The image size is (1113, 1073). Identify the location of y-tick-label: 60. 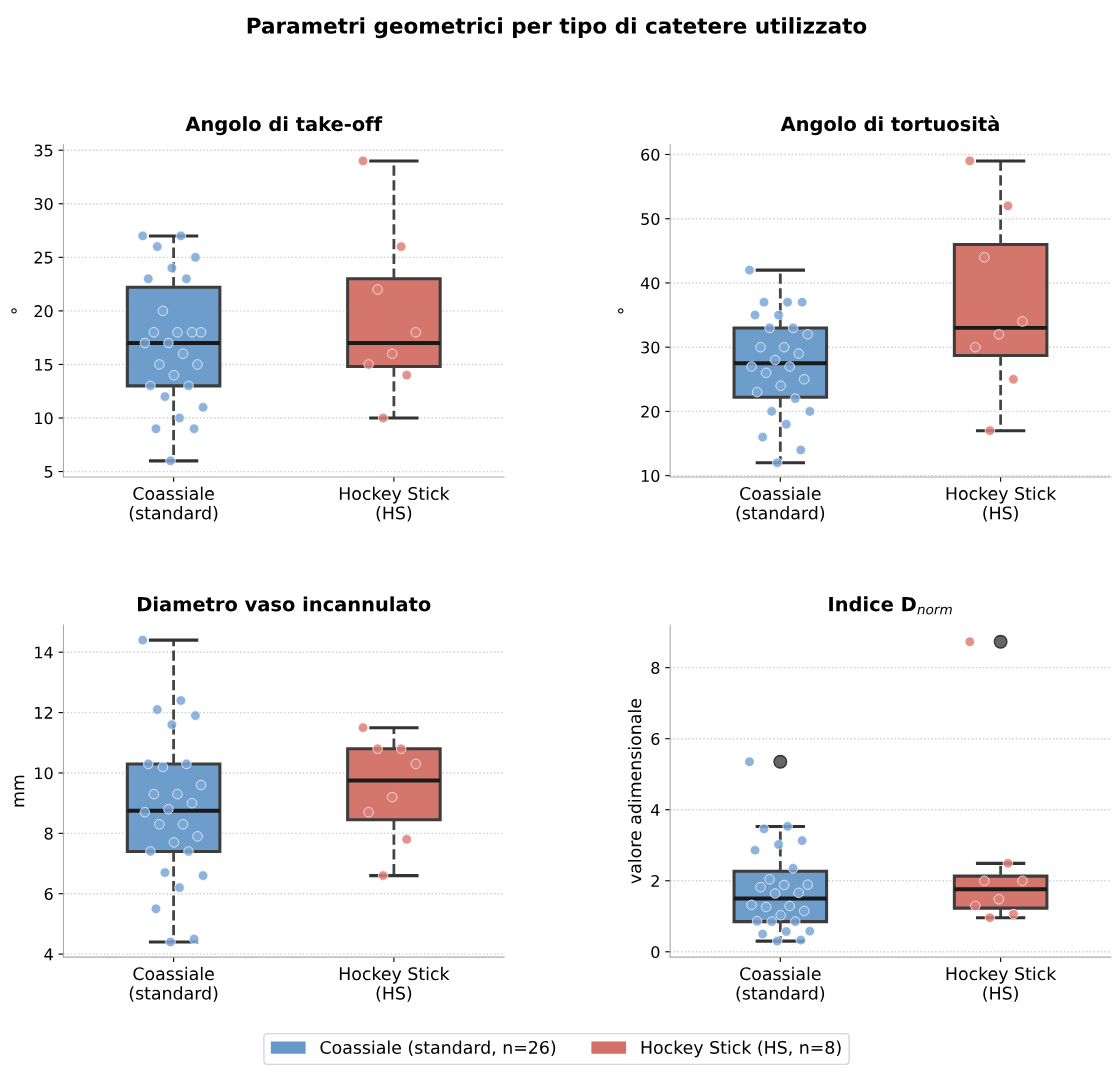
(650, 154).